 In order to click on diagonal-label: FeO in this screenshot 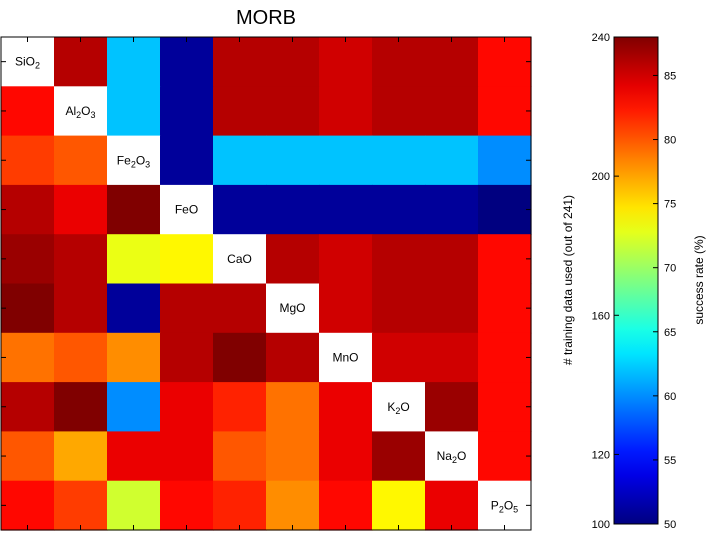, I will do `click(186, 210)`.